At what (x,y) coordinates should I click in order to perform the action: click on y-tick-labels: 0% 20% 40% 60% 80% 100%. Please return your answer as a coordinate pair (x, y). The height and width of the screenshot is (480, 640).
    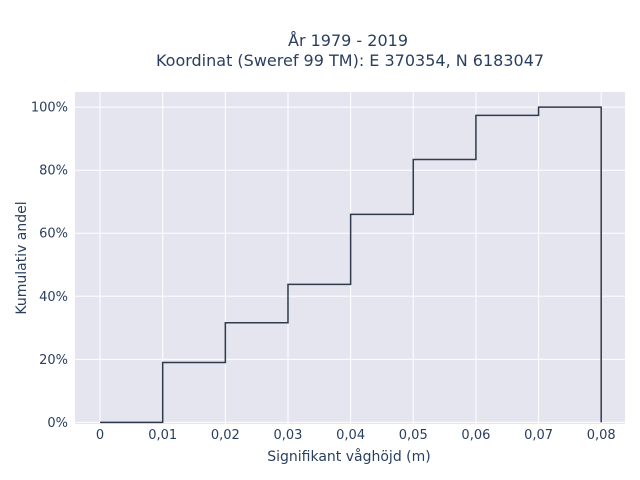
    Looking at the image, I should click on (49, 266).